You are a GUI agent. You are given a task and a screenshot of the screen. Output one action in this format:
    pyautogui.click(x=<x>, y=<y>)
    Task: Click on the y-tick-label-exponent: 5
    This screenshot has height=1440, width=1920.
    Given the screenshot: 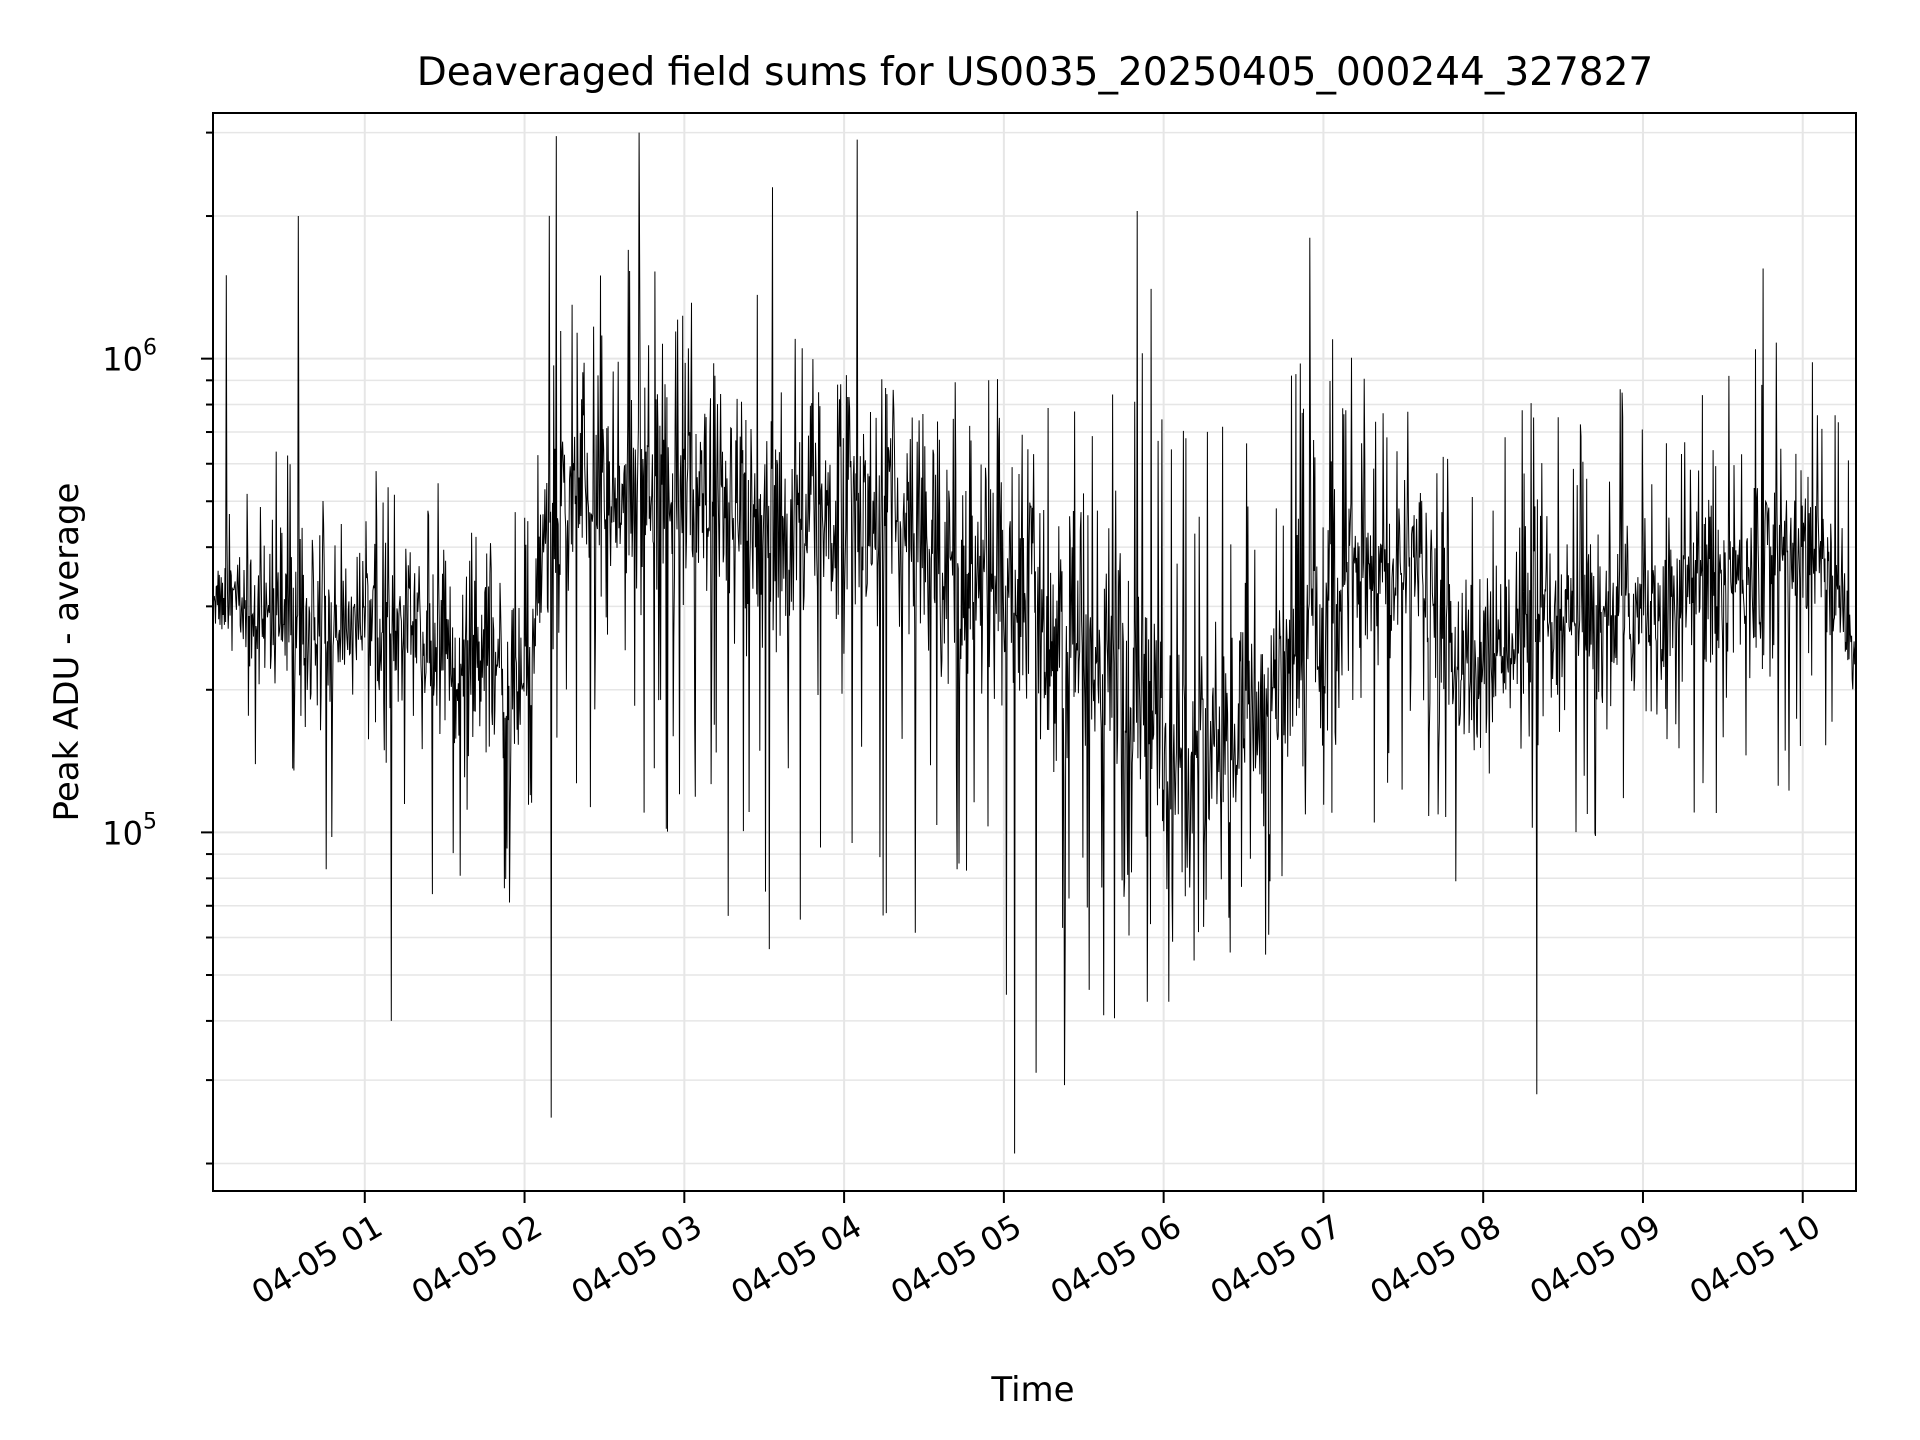 What is the action you would take?
    pyautogui.click(x=150, y=821)
    